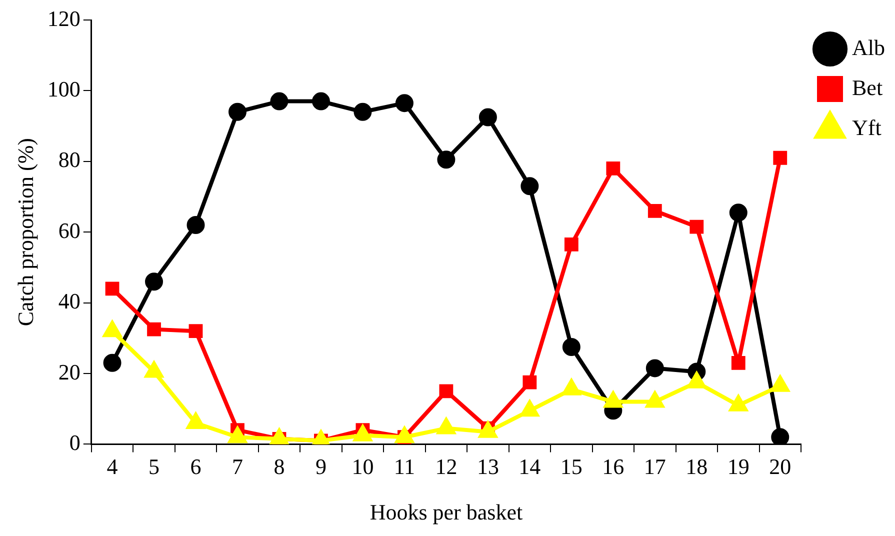  What do you see at coordinates (697, 467) in the screenshot?
I see `x-tick-label: 18` at bounding box center [697, 467].